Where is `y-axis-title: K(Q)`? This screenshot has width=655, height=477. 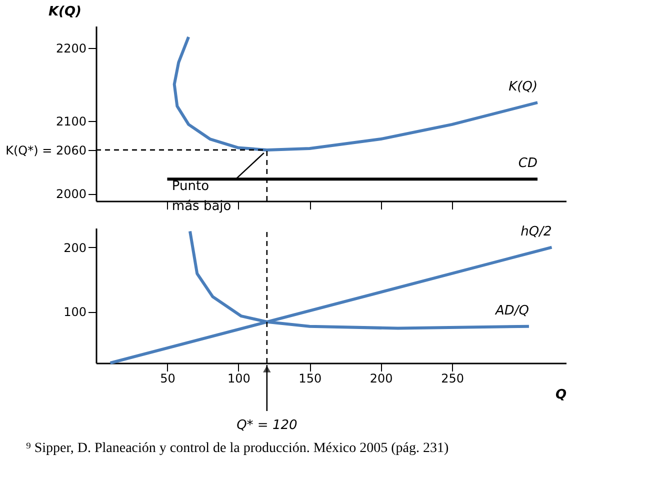
y-axis-title: K(Q) is located at coordinates (65, 12).